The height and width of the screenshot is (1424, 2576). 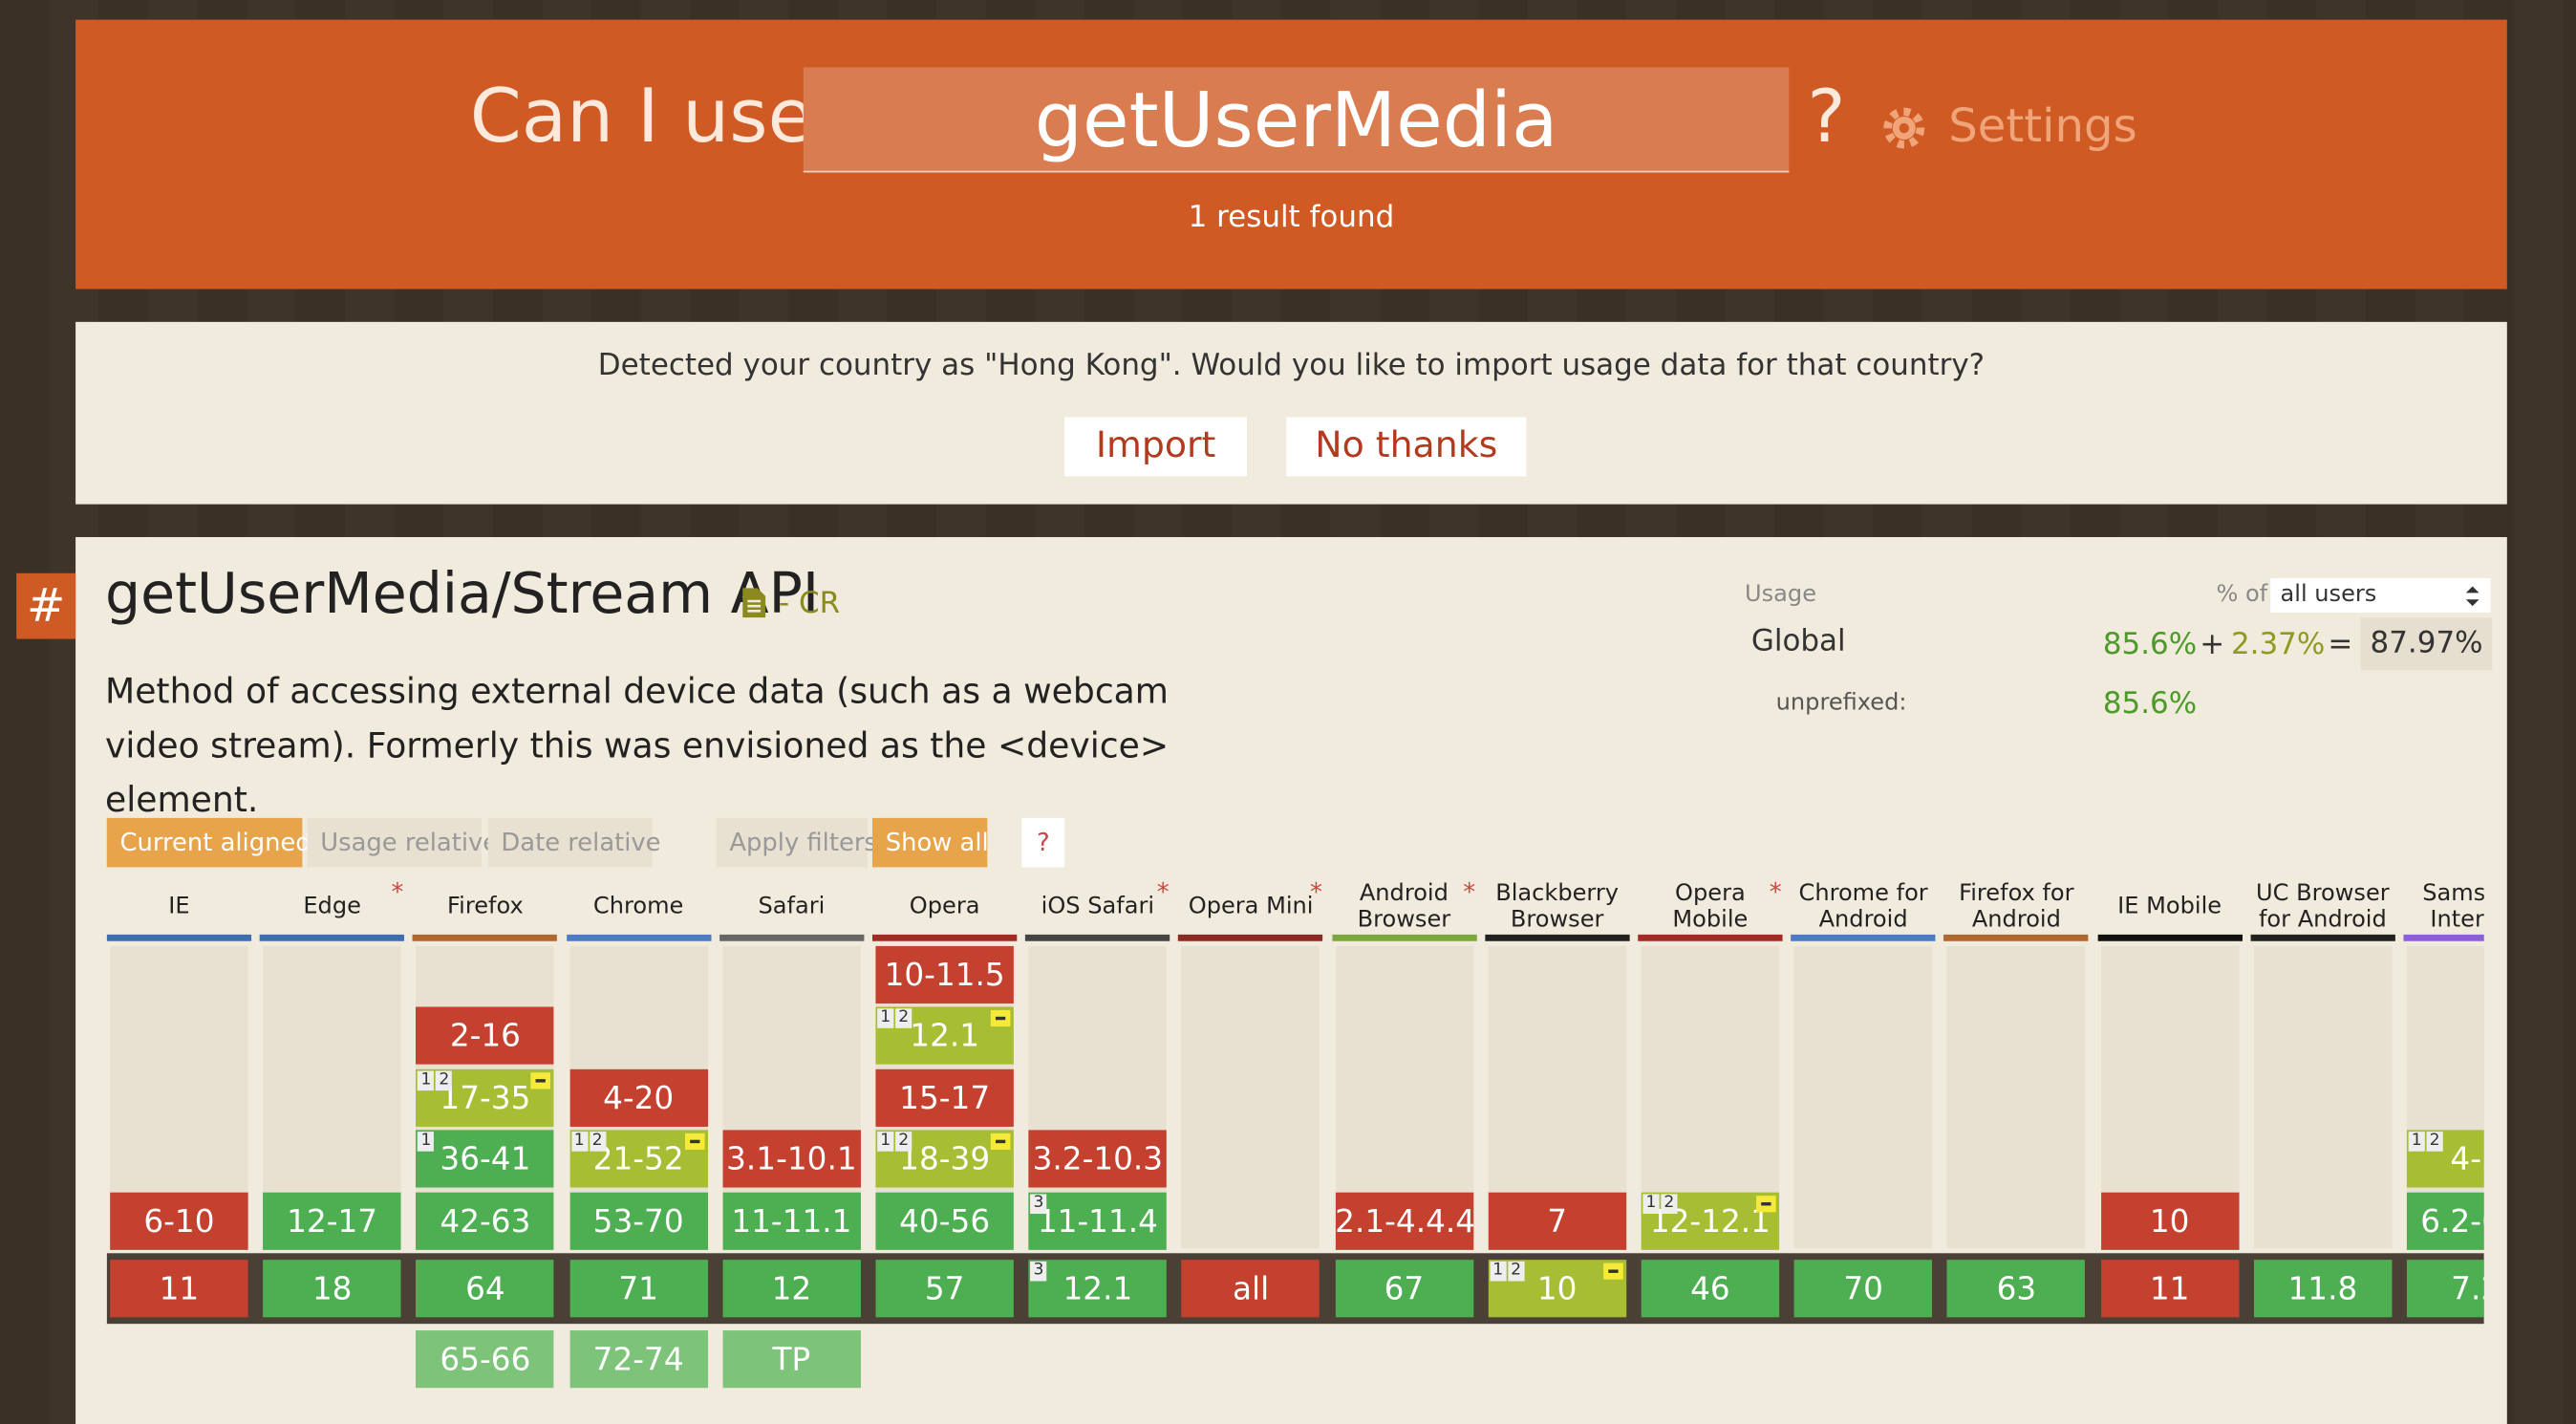 I want to click on version-cell: 11-11.4 3, so click(x=1098, y=1221).